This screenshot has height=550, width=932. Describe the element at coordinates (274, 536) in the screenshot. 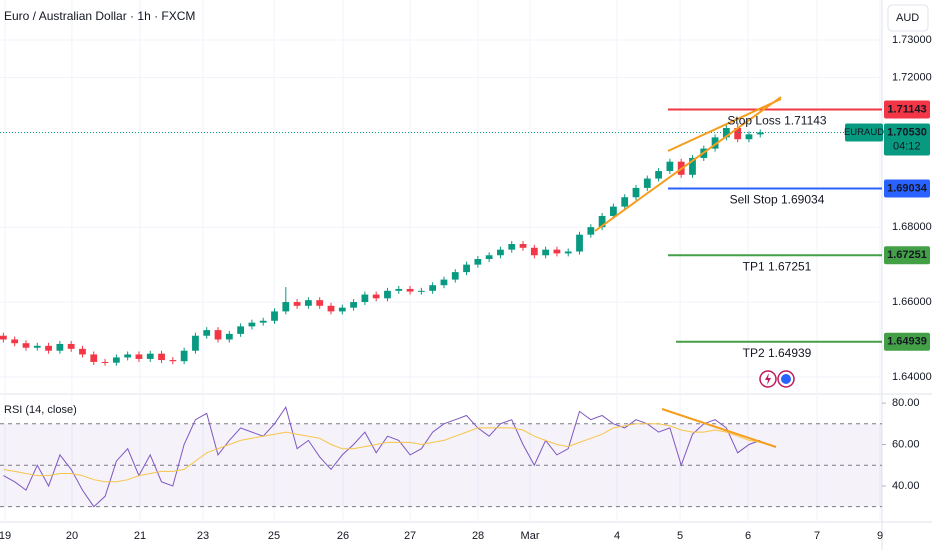

I see `x-tick-label: 25` at that location.